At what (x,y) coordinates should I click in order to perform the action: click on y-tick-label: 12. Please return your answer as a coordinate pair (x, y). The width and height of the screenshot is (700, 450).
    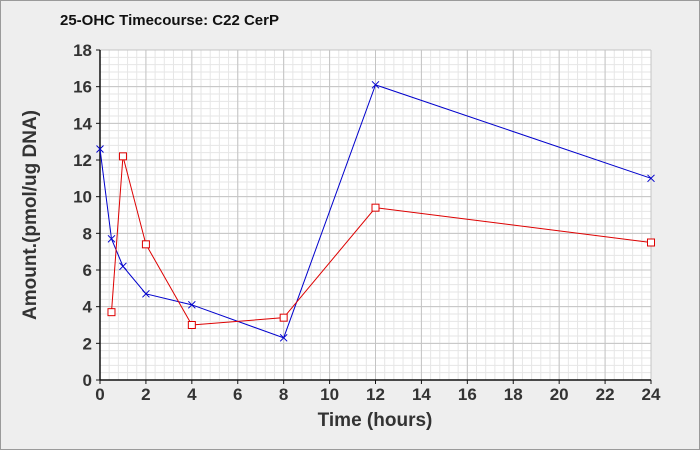
    Looking at the image, I should click on (82, 160).